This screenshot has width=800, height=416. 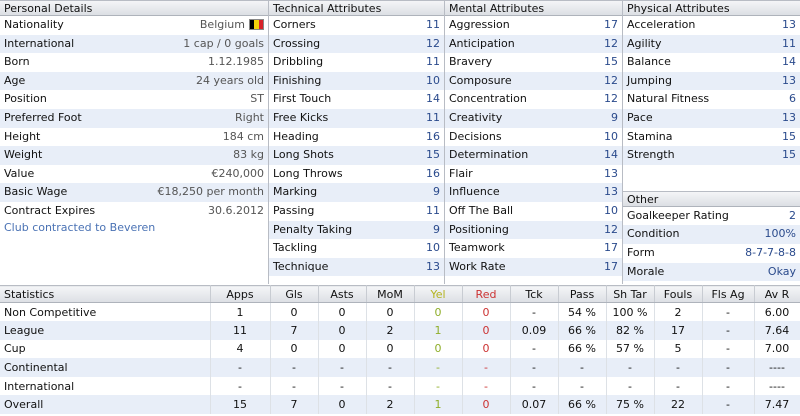 I want to click on stats-header-sh-tar: Sh Tar, so click(x=630, y=294).